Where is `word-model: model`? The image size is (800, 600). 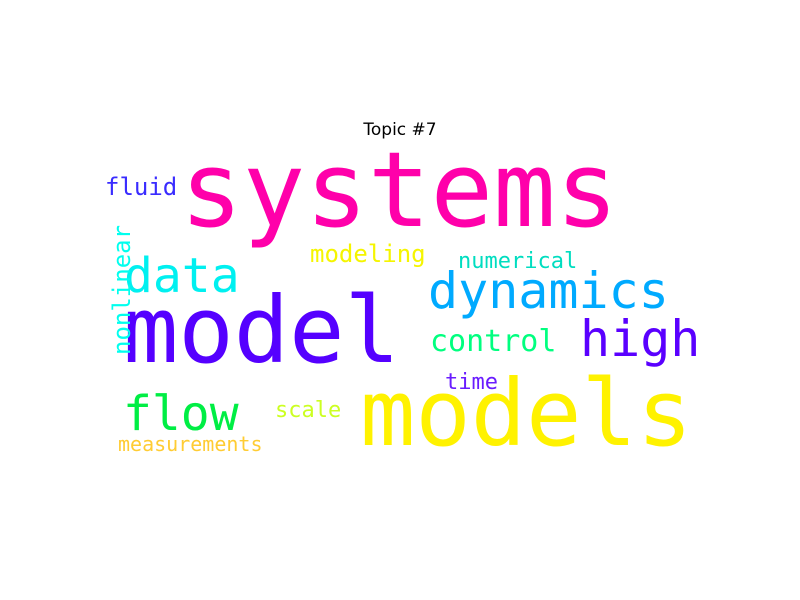
word-model: model is located at coordinates (261, 330).